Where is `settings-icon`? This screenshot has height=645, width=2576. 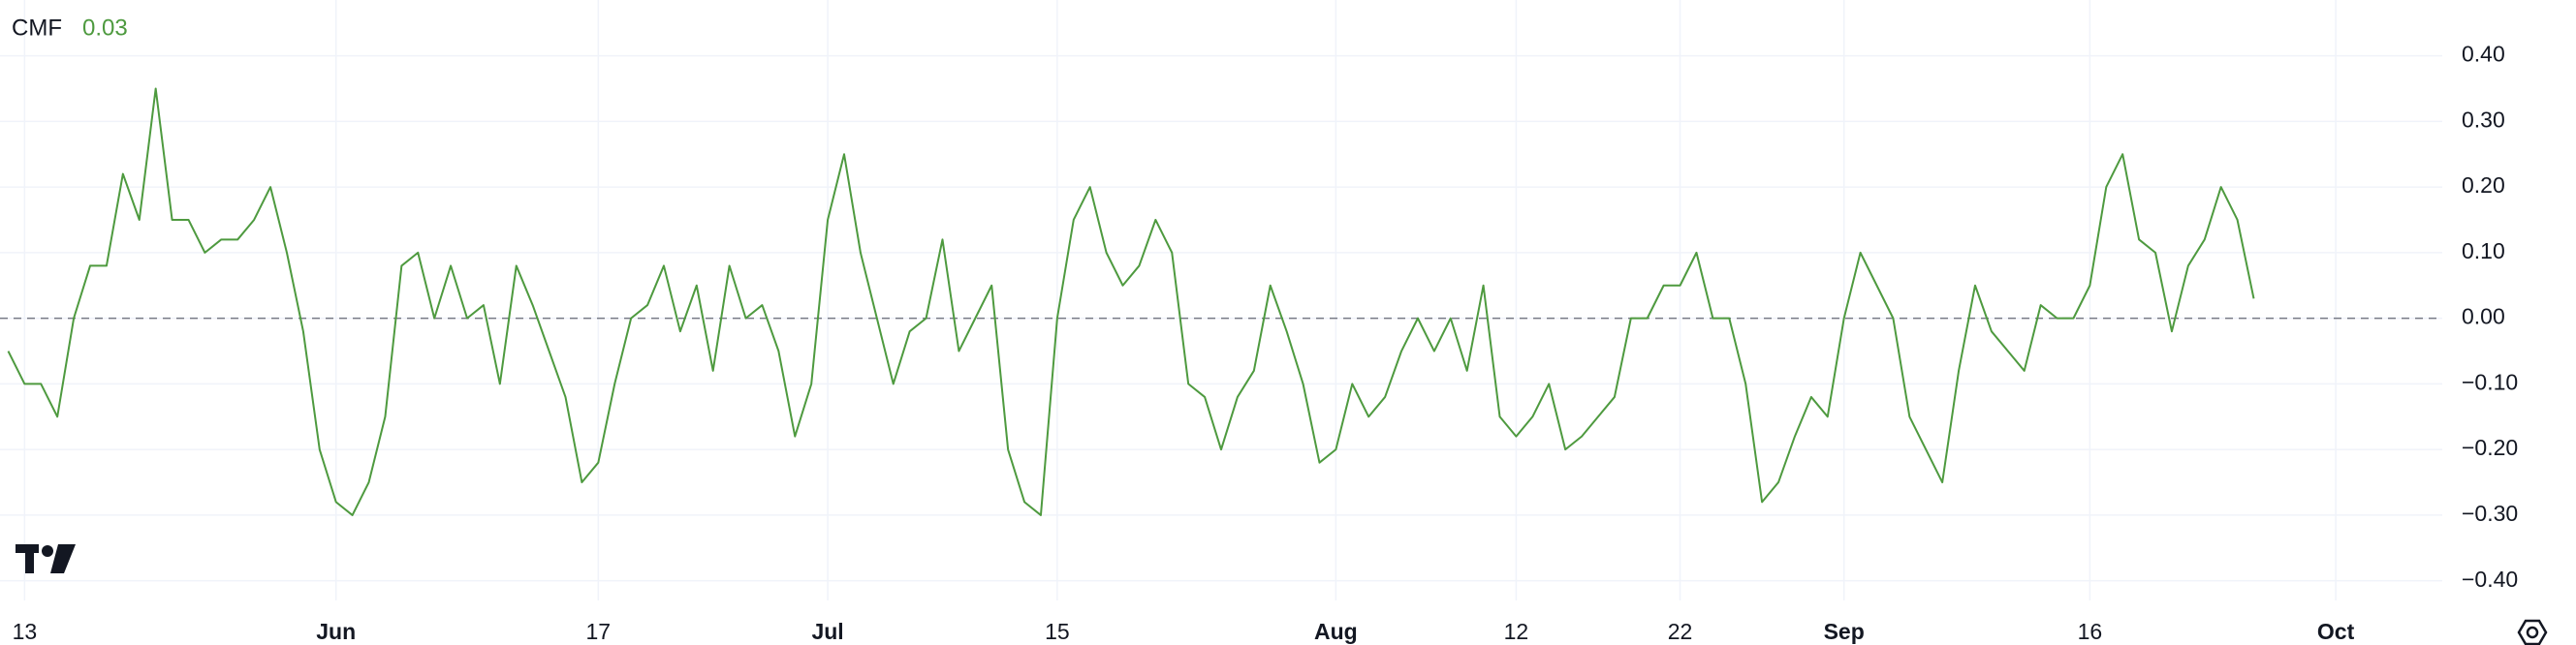 settings-icon is located at coordinates (2532, 632).